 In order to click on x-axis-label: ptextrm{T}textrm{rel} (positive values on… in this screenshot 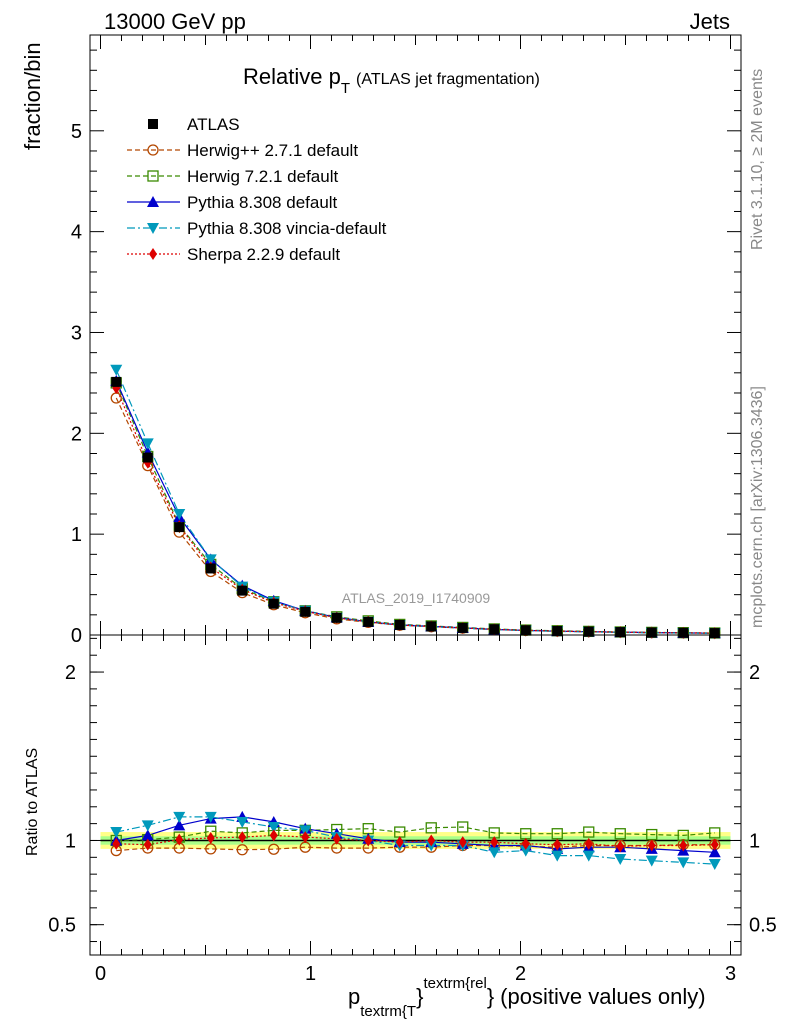, I will do `click(527, 997)`.